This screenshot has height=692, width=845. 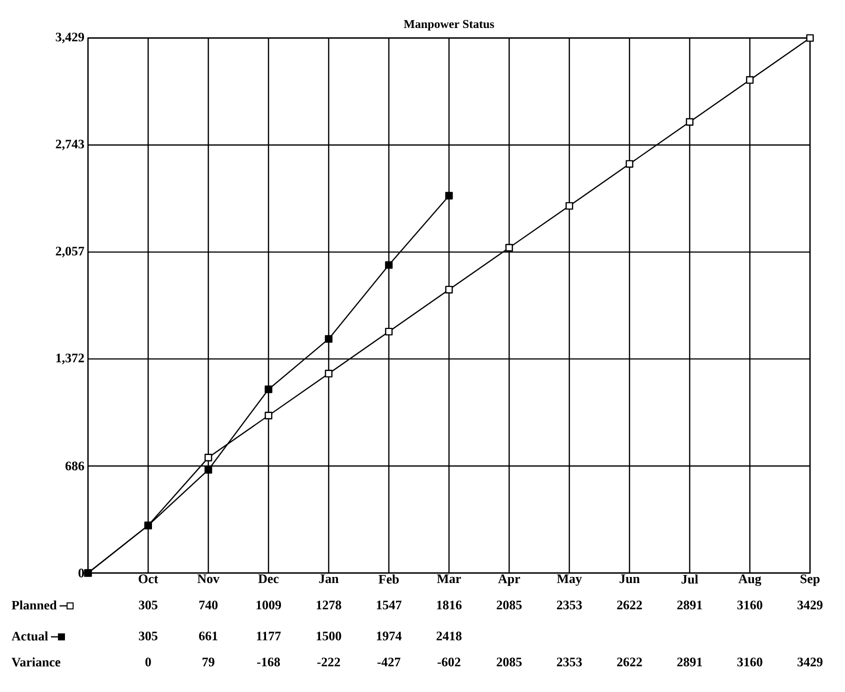 What do you see at coordinates (70, 252) in the screenshot?
I see `y-tick-label: 2,057` at bounding box center [70, 252].